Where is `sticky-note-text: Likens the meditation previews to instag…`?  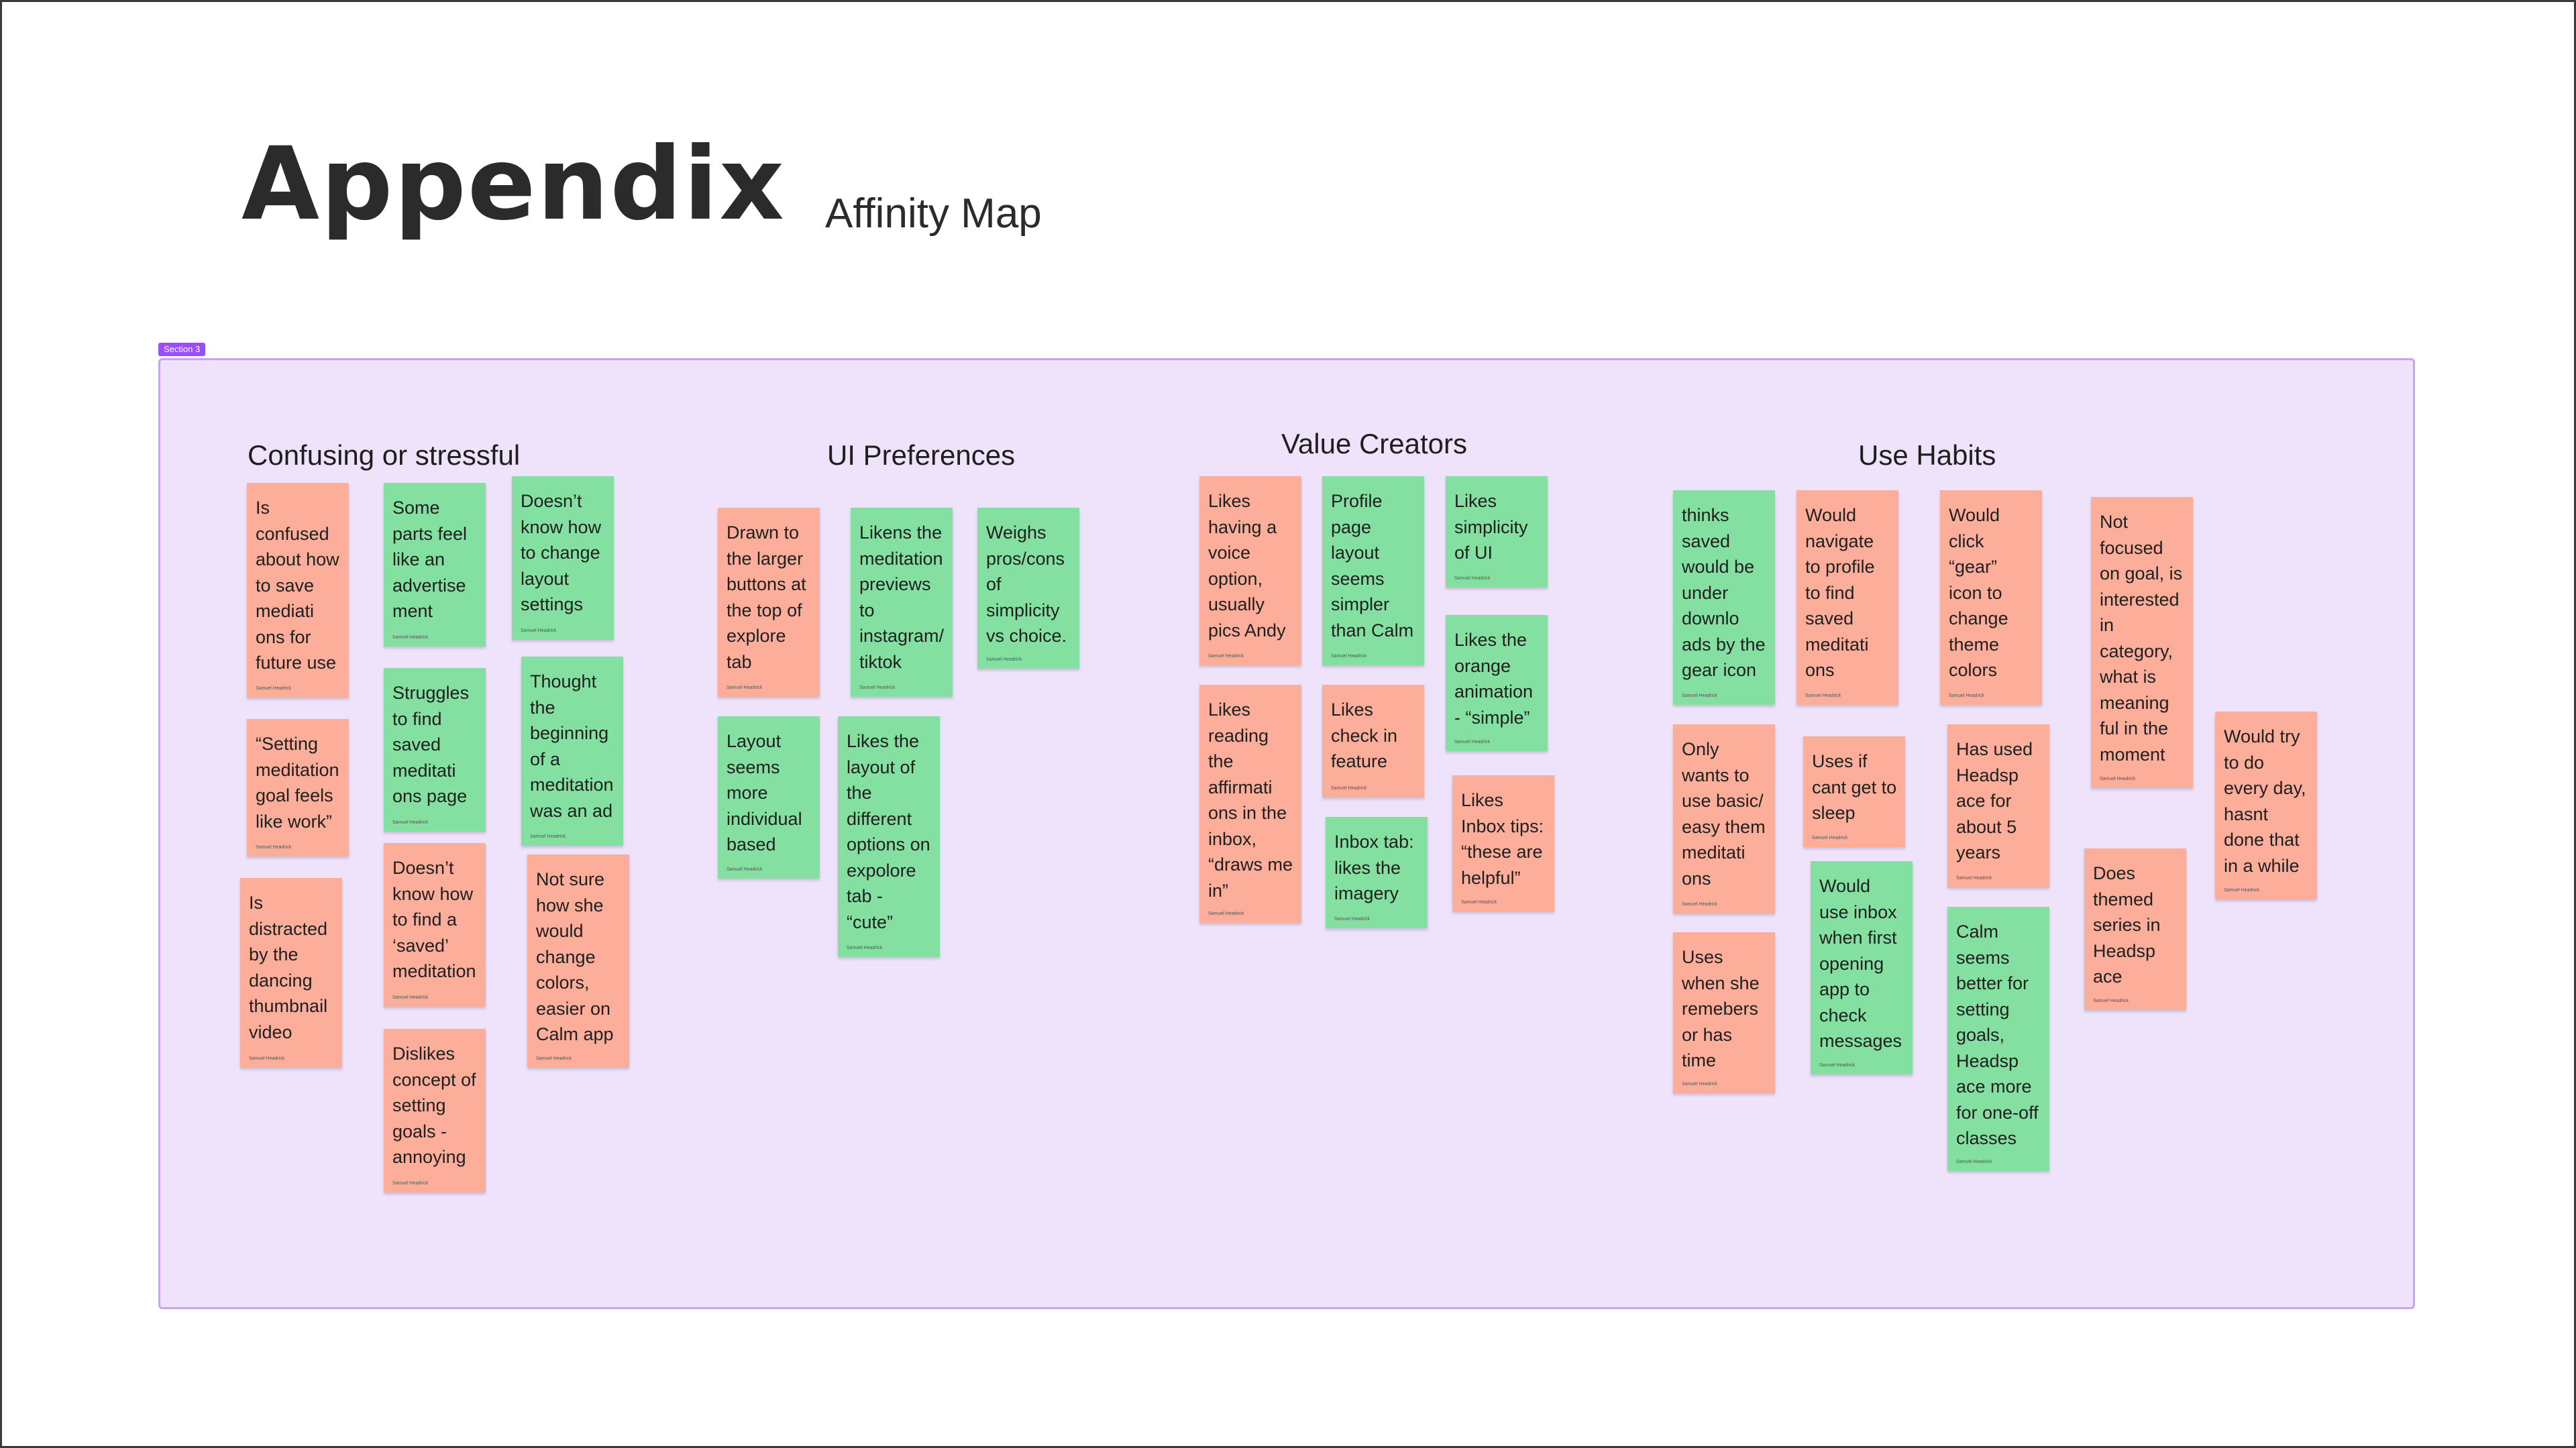
sticky-note-text: Likens the meditation previews to instag… is located at coordinates (902, 597).